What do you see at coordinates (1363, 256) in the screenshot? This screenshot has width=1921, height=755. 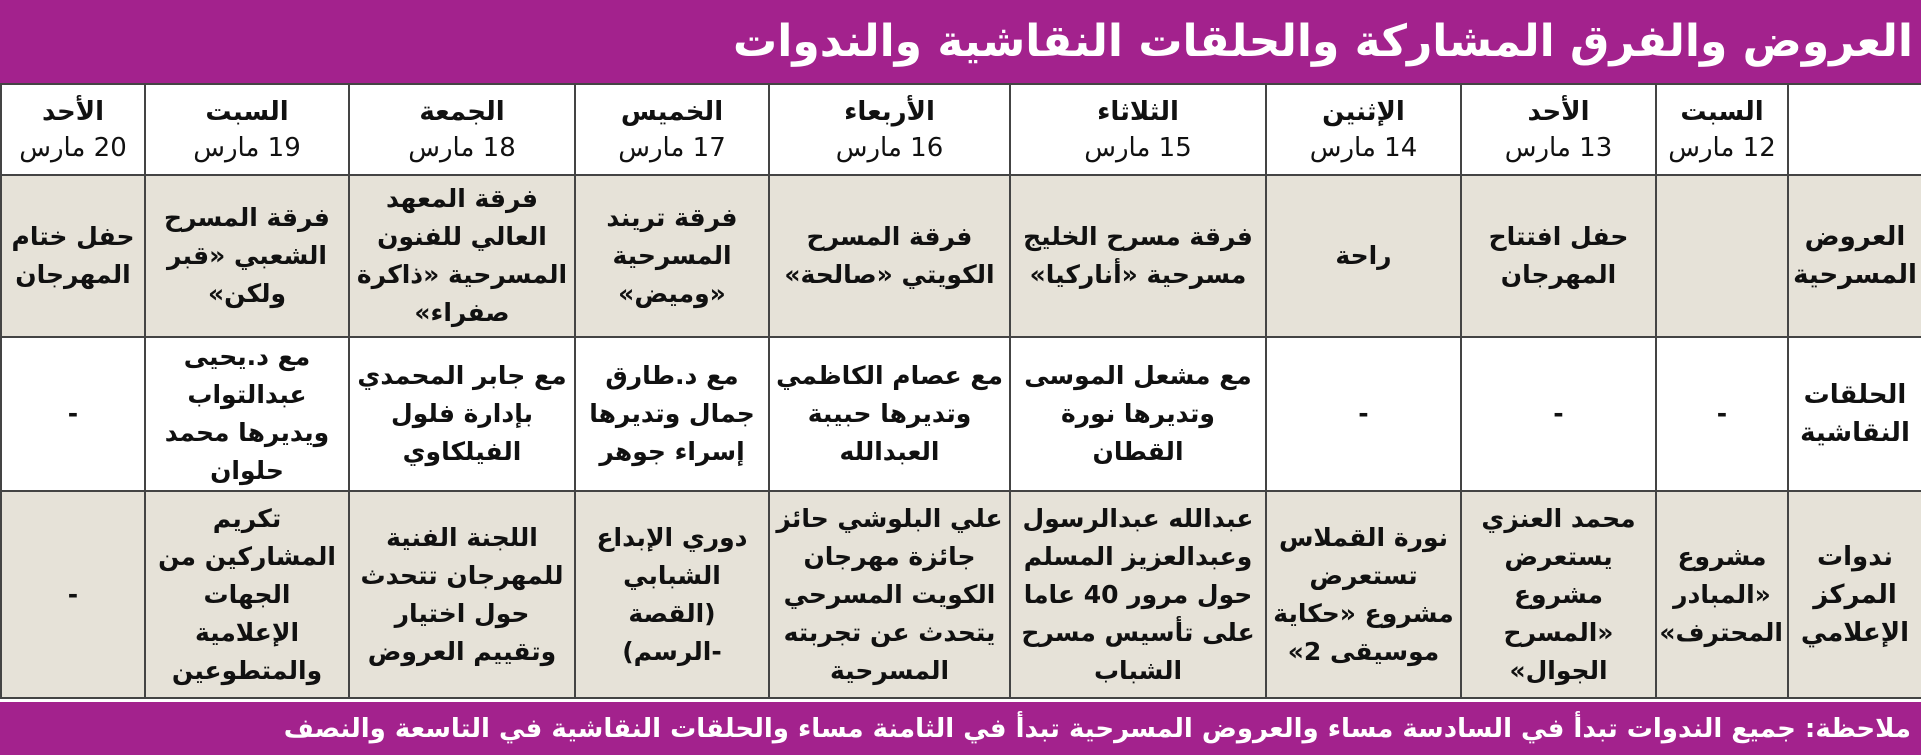 I see `table-cell: راحة` at bounding box center [1363, 256].